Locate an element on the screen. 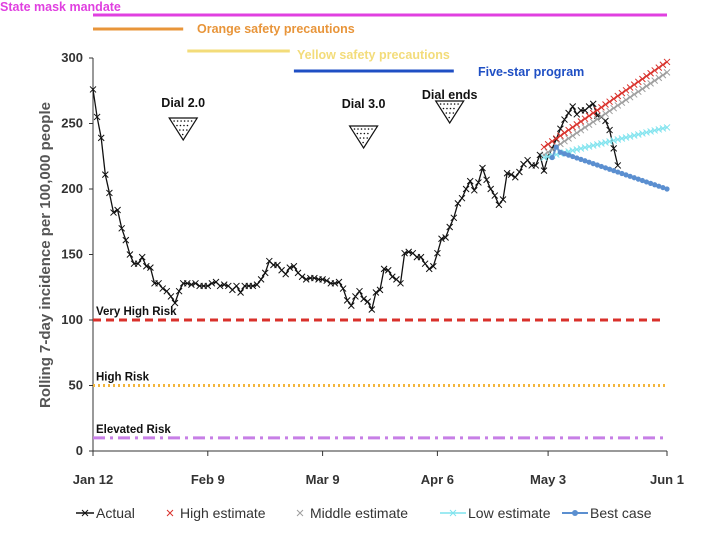 This screenshot has height=540, width=720. policy-bar-label: Orange safety precautions is located at coordinates (276, 29).